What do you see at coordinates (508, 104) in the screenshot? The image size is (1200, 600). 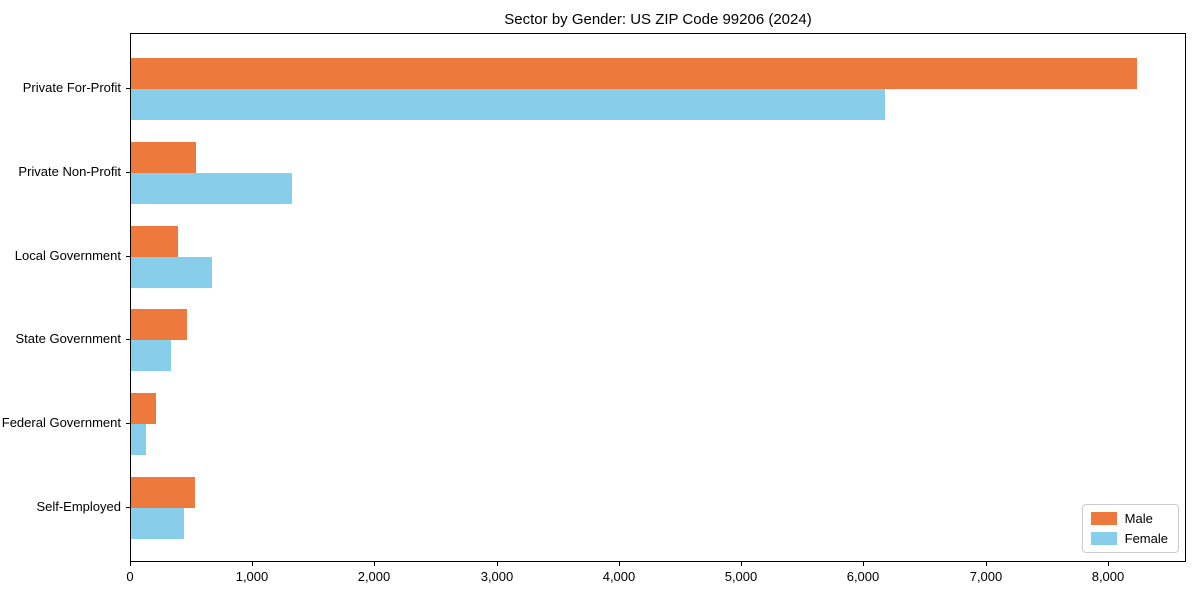 I see `bar-female-private-for-profit` at bounding box center [508, 104].